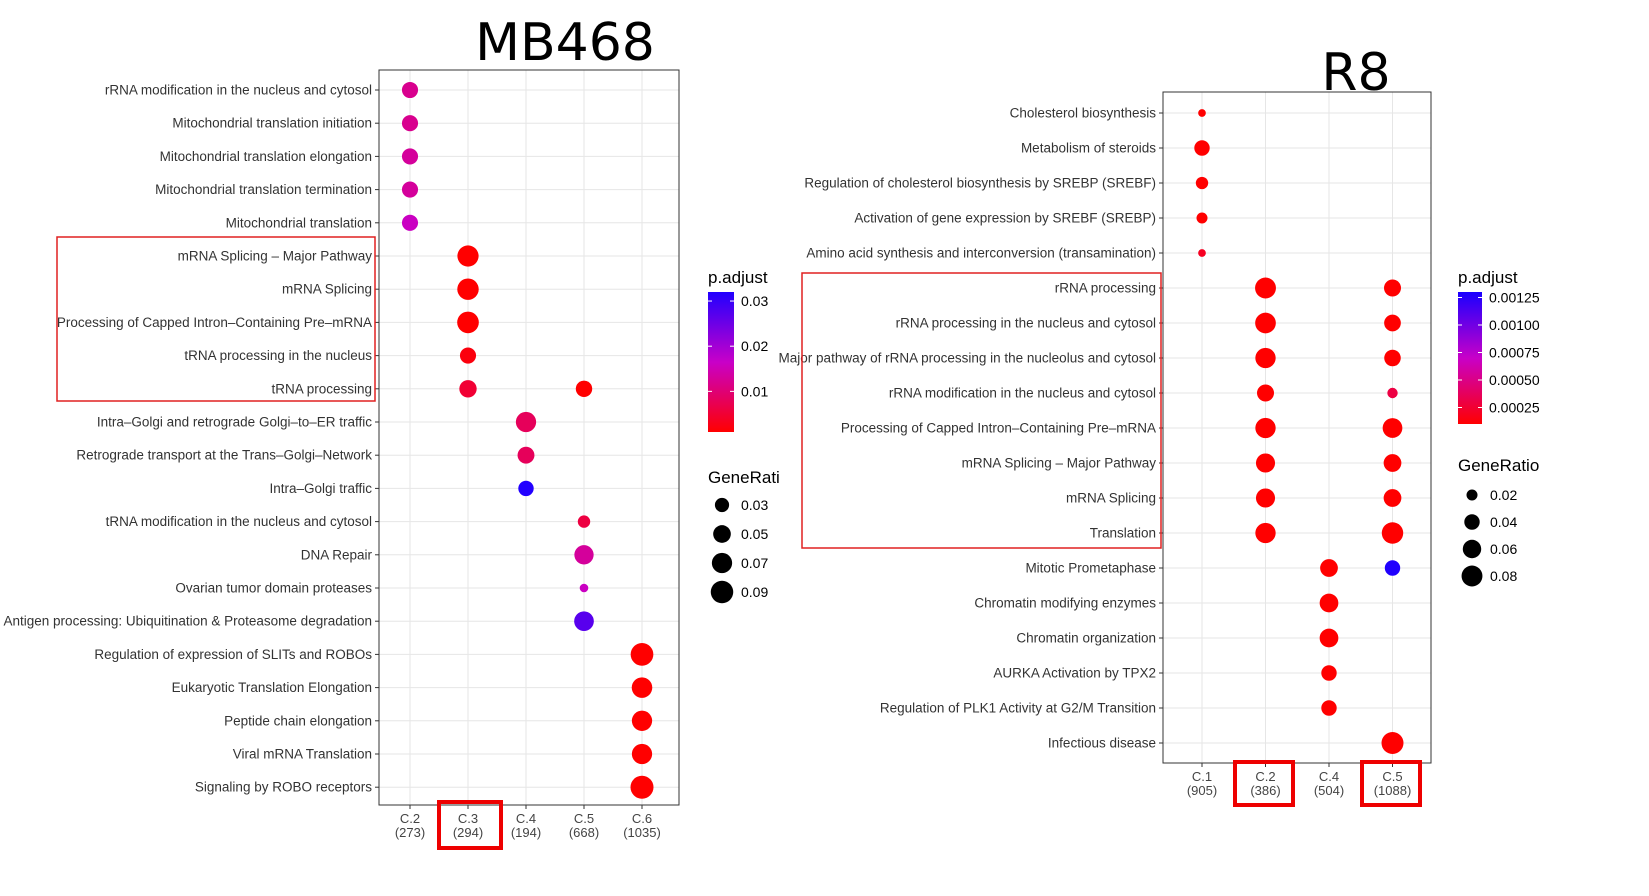 The image size is (1649, 896). Describe the element at coordinates (565, 43) in the screenshot. I see `chart-title: MB468` at that location.